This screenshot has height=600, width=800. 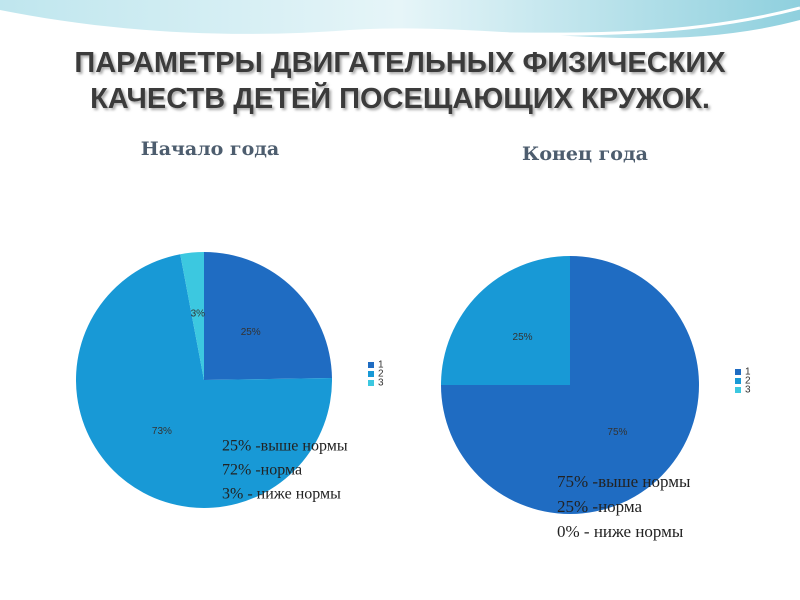 I want to click on chart-title: Конец года, so click(x=585, y=154).